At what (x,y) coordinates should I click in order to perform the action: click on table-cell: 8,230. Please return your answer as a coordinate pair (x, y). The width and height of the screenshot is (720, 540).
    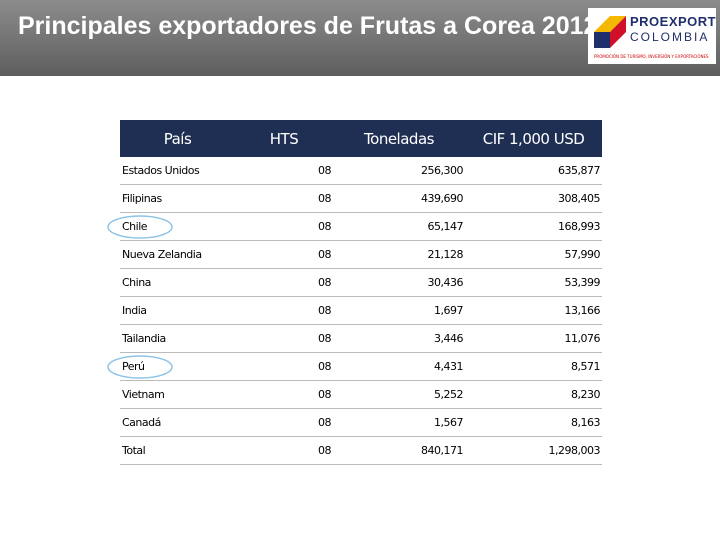
    Looking at the image, I should click on (533, 394).